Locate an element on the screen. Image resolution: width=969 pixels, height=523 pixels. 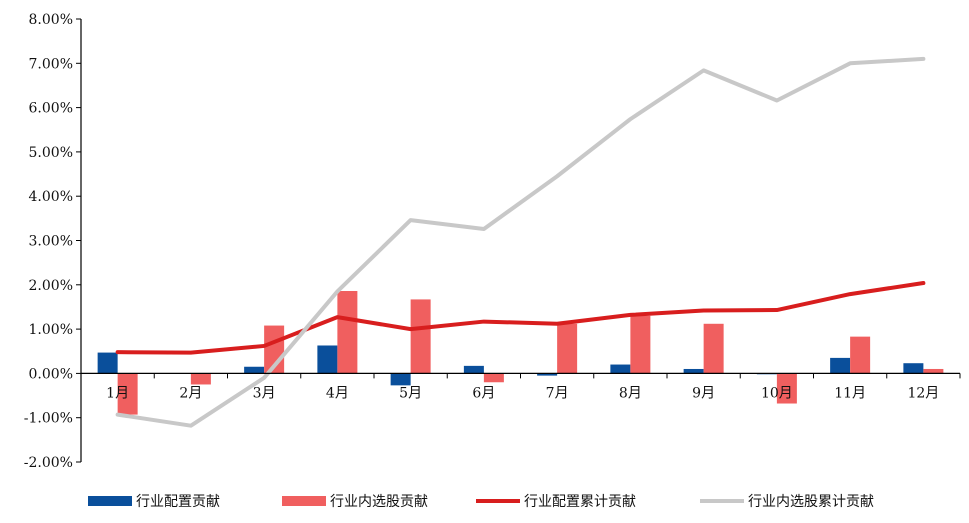
y-tick-label: -1.00% is located at coordinates (48, 419).